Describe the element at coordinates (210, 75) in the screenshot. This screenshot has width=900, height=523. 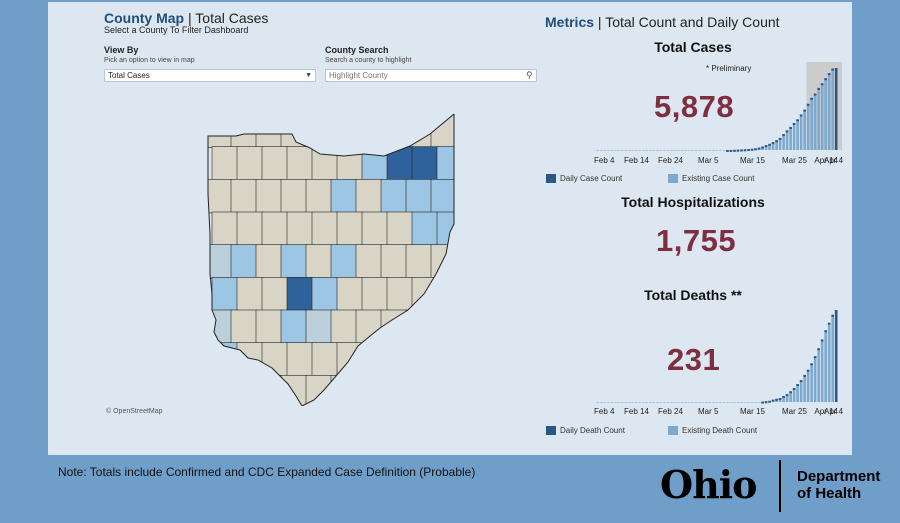
I see `view-by-select: Total Cases ▼` at that location.